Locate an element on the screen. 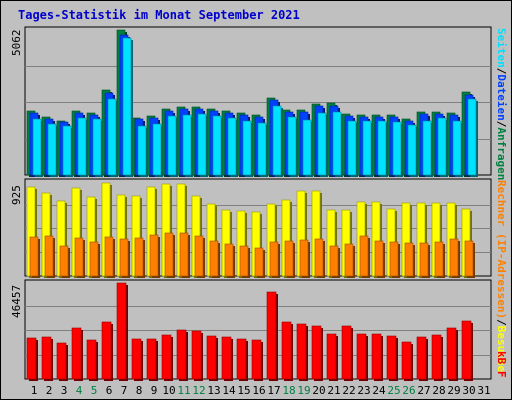 The height and width of the screenshot is (400, 512). legend-dateien: Dateien is located at coordinates (501, 97).